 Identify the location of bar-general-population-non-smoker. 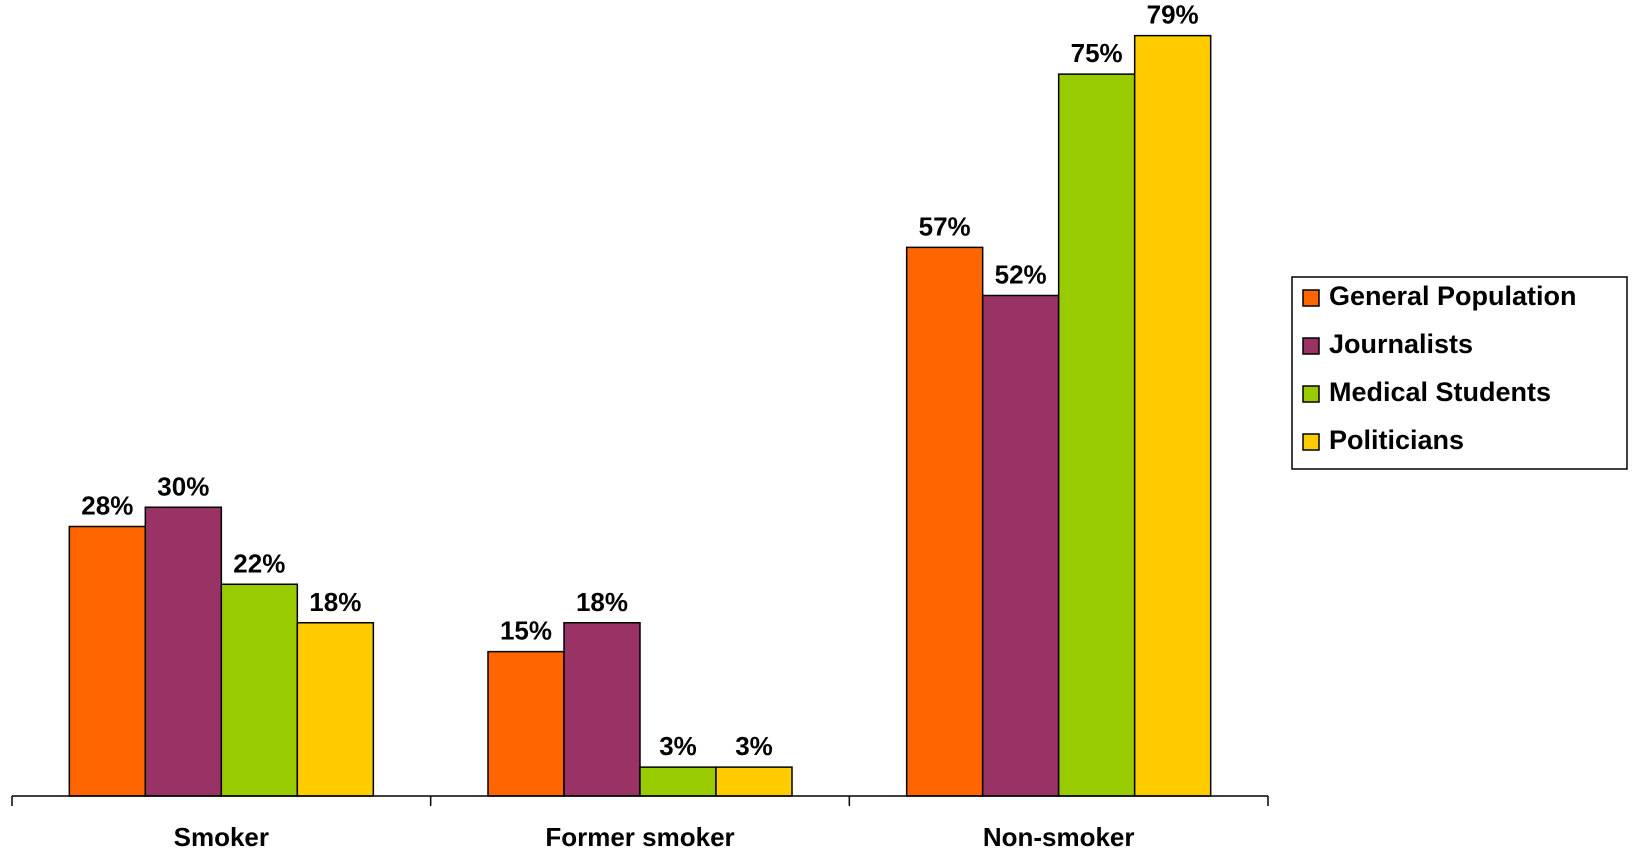
(944, 521).